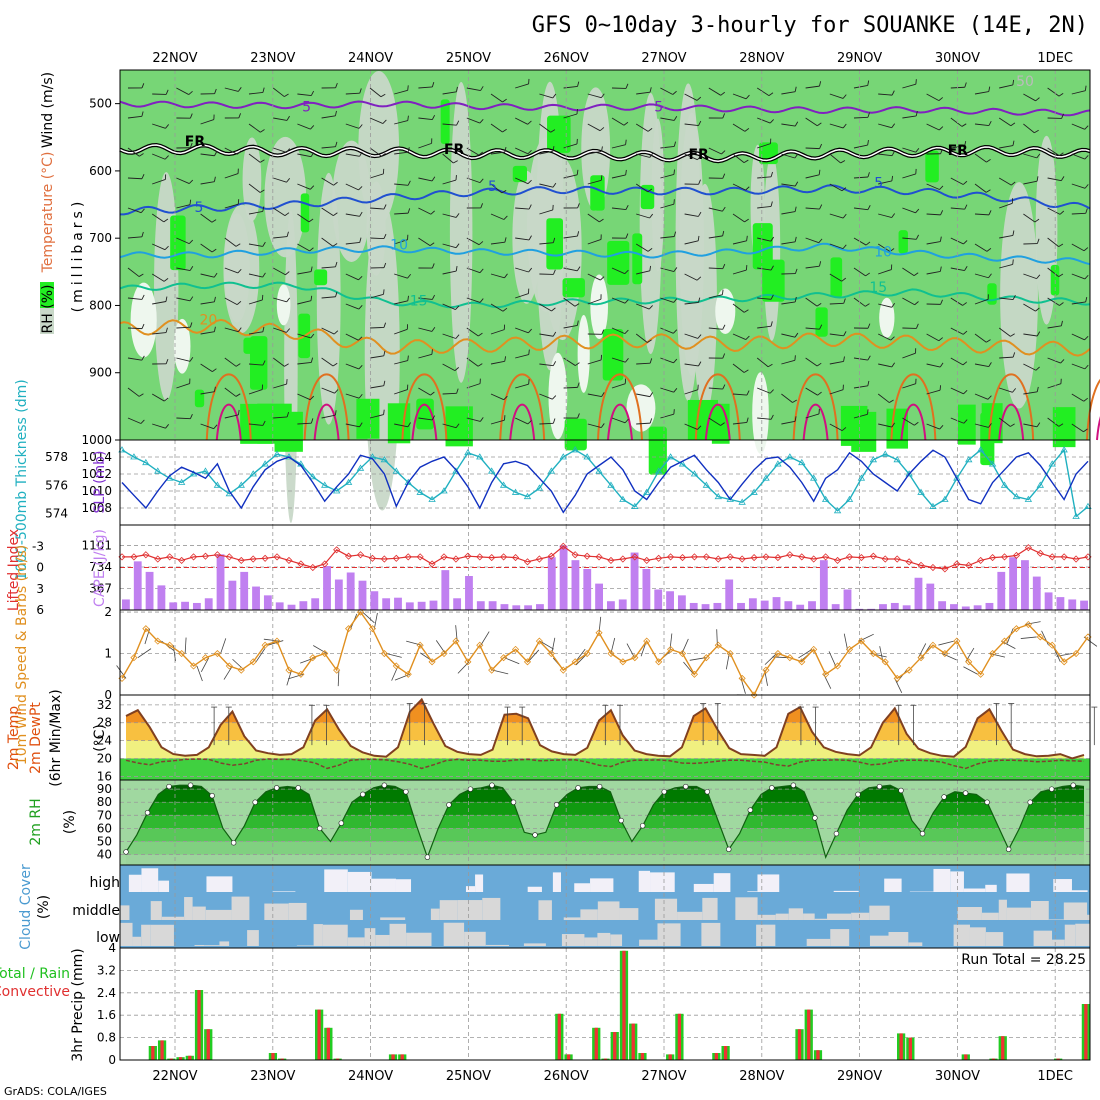 The image size is (1100, 1100). Describe the element at coordinates (100, 588) in the screenshot. I see `cape-tick-label: 367` at that location.